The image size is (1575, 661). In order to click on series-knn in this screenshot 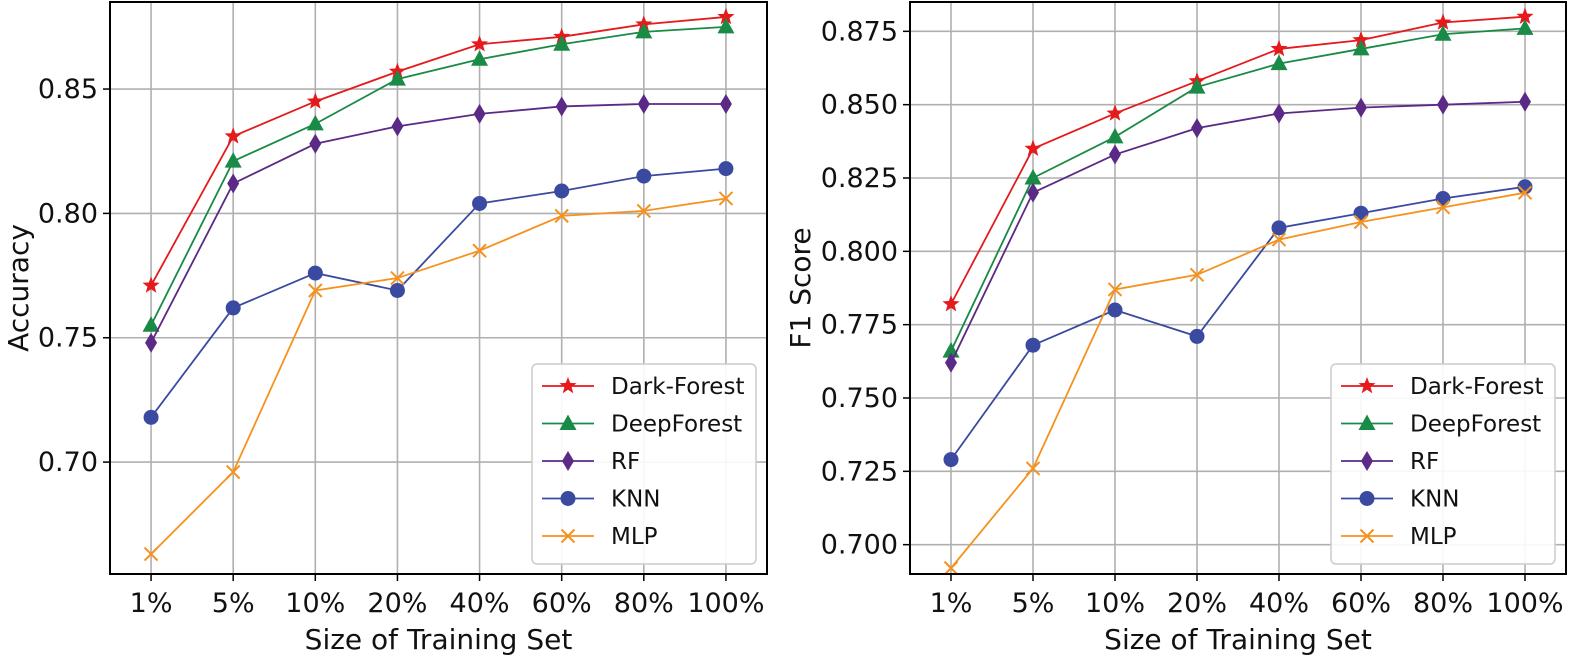, I will do `click(438, 293)`.